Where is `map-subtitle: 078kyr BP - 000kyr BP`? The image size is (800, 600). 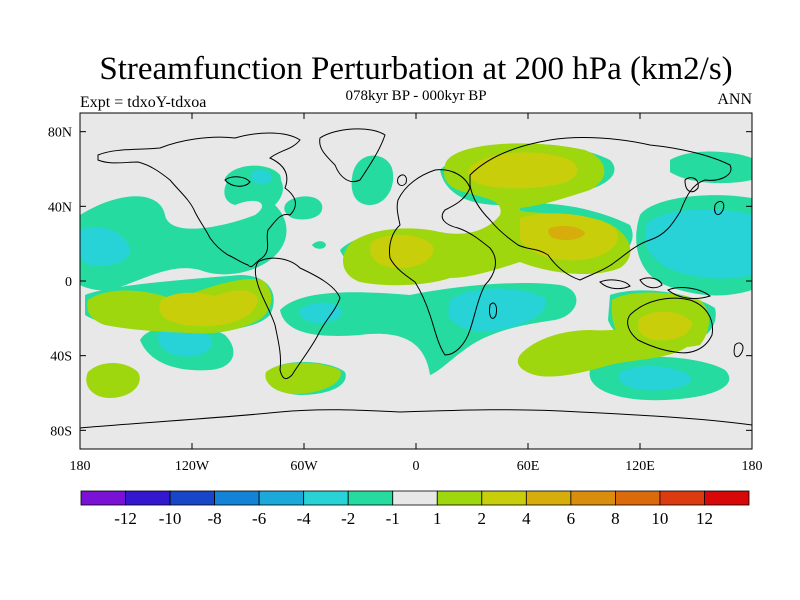 map-subtitle: 078kyr BP - 000kyr BP is located at coordinates (416, 96).